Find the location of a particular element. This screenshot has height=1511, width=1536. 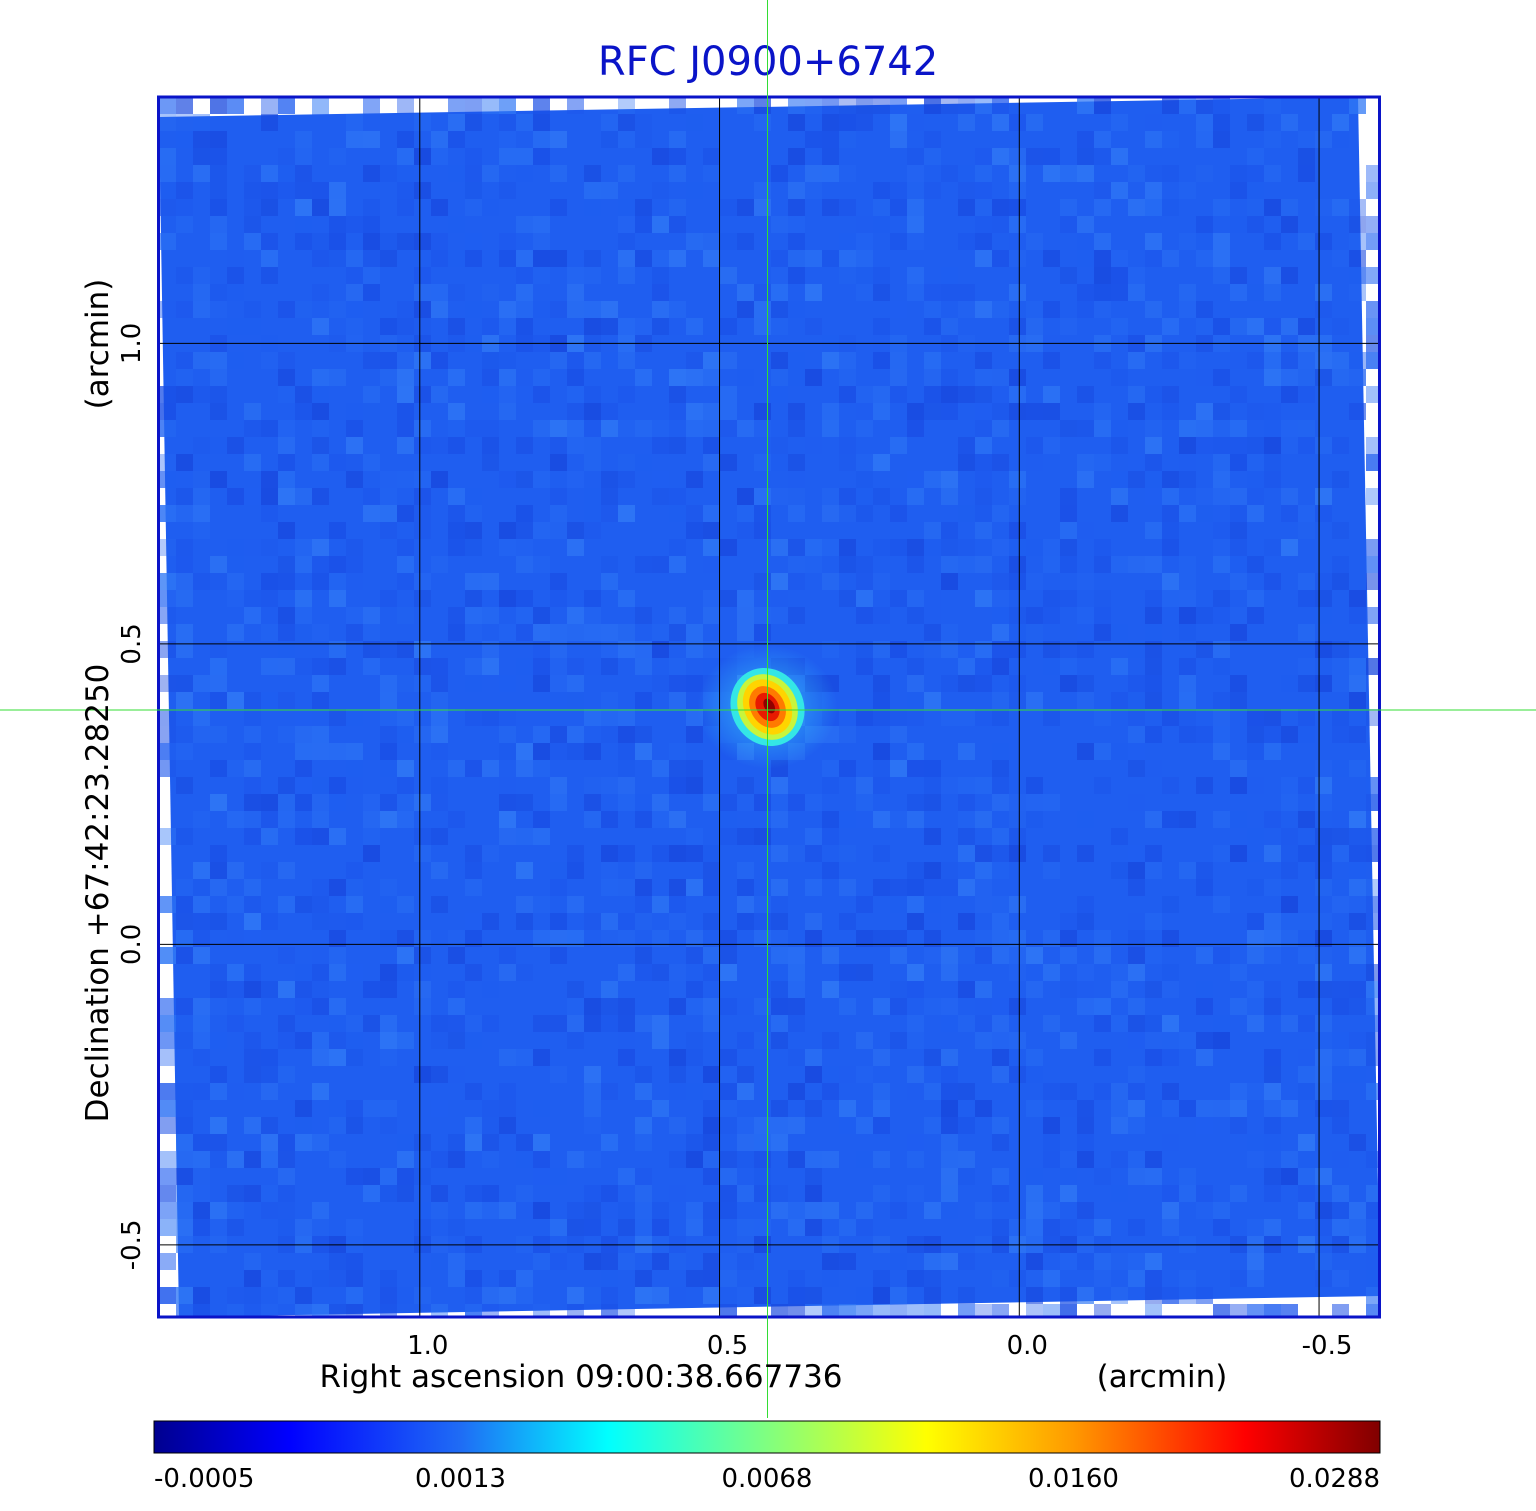

y-axis-unit: (arcmin) is located at coordinates (98, 344).